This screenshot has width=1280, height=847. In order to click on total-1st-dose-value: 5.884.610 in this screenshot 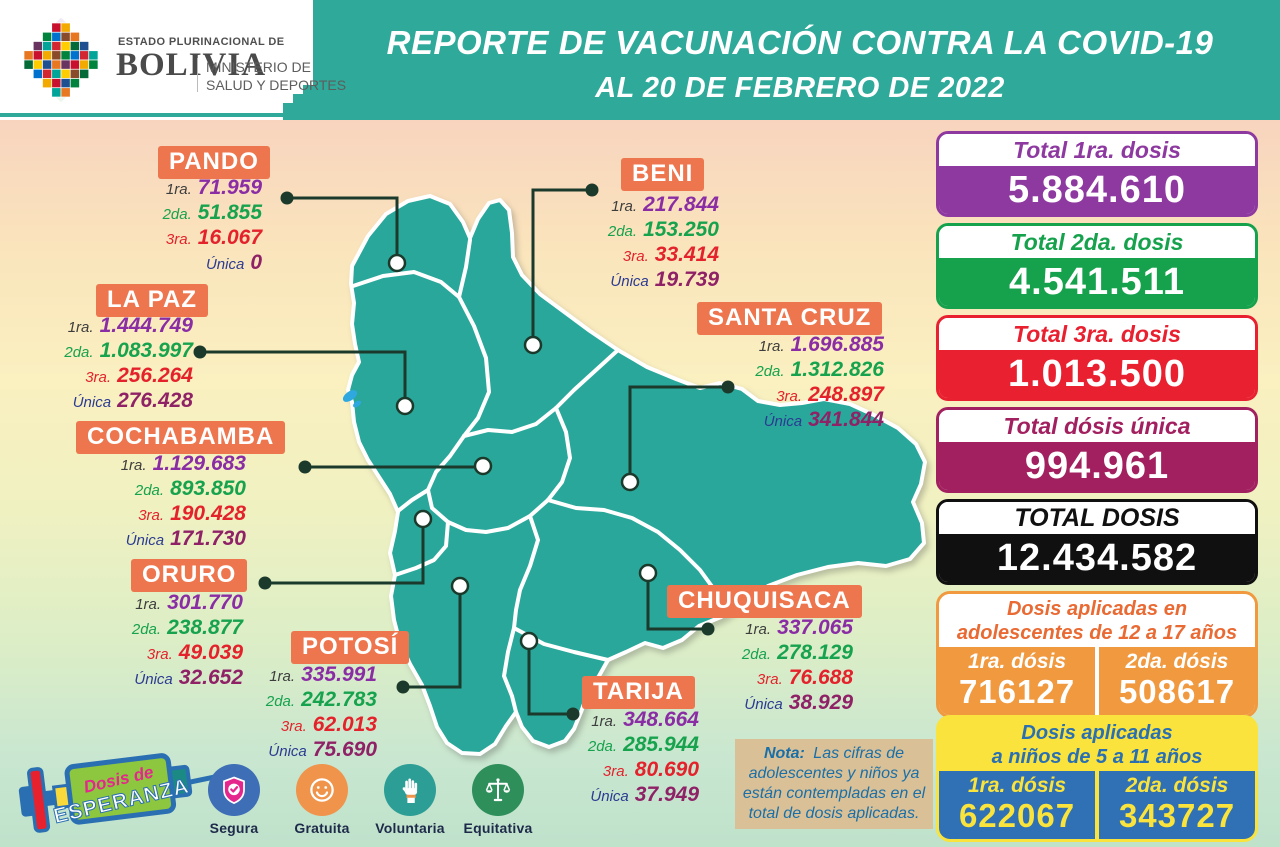, I will do `click(1097, 190)`.